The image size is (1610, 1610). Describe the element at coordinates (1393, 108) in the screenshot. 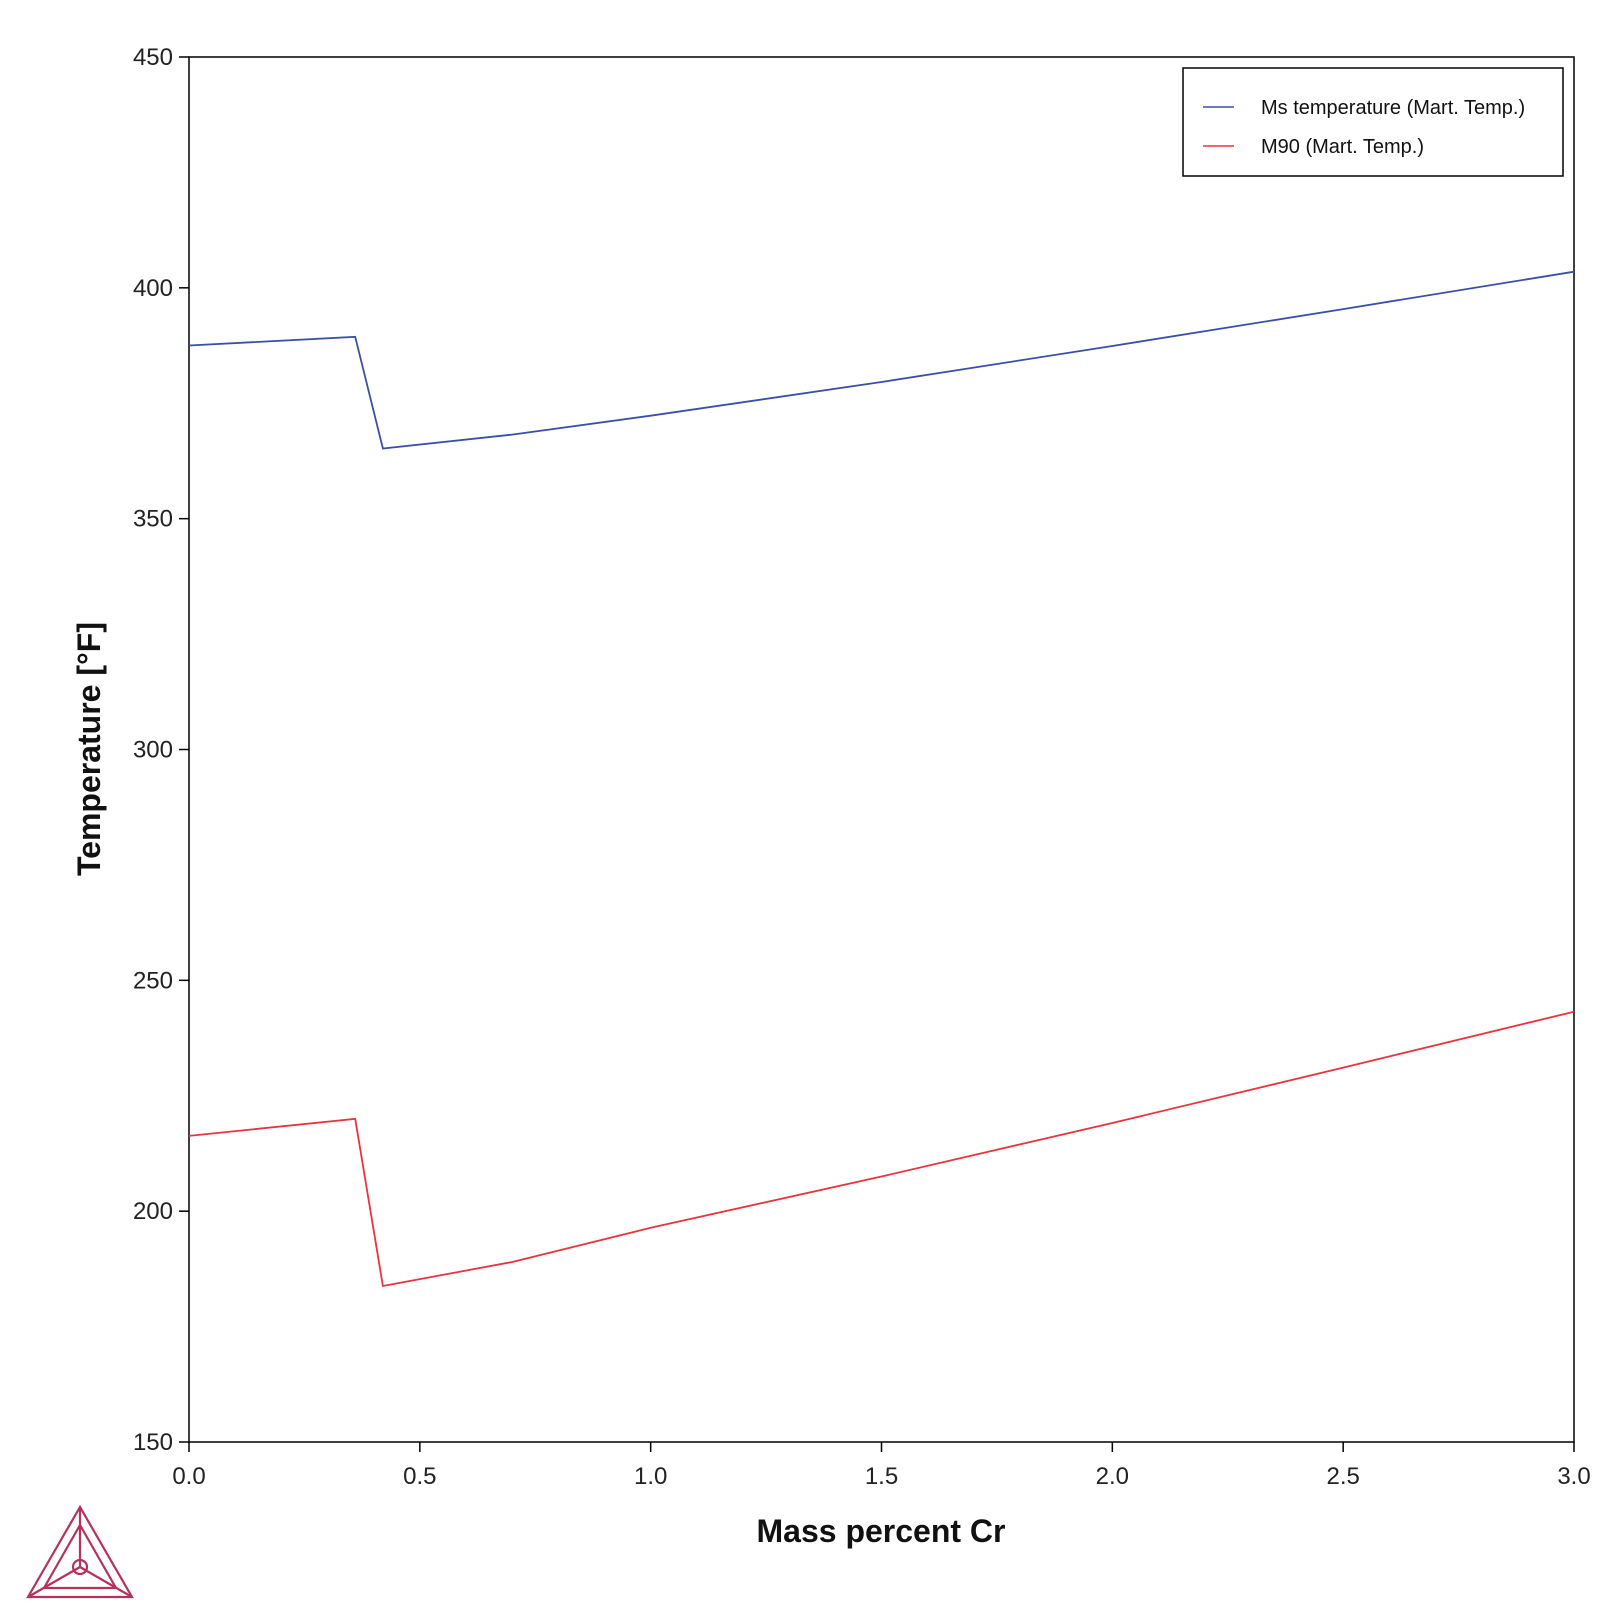

I see `legend-label-ms-temperature: Ms temperature (Mart. Temp.)` at that location.